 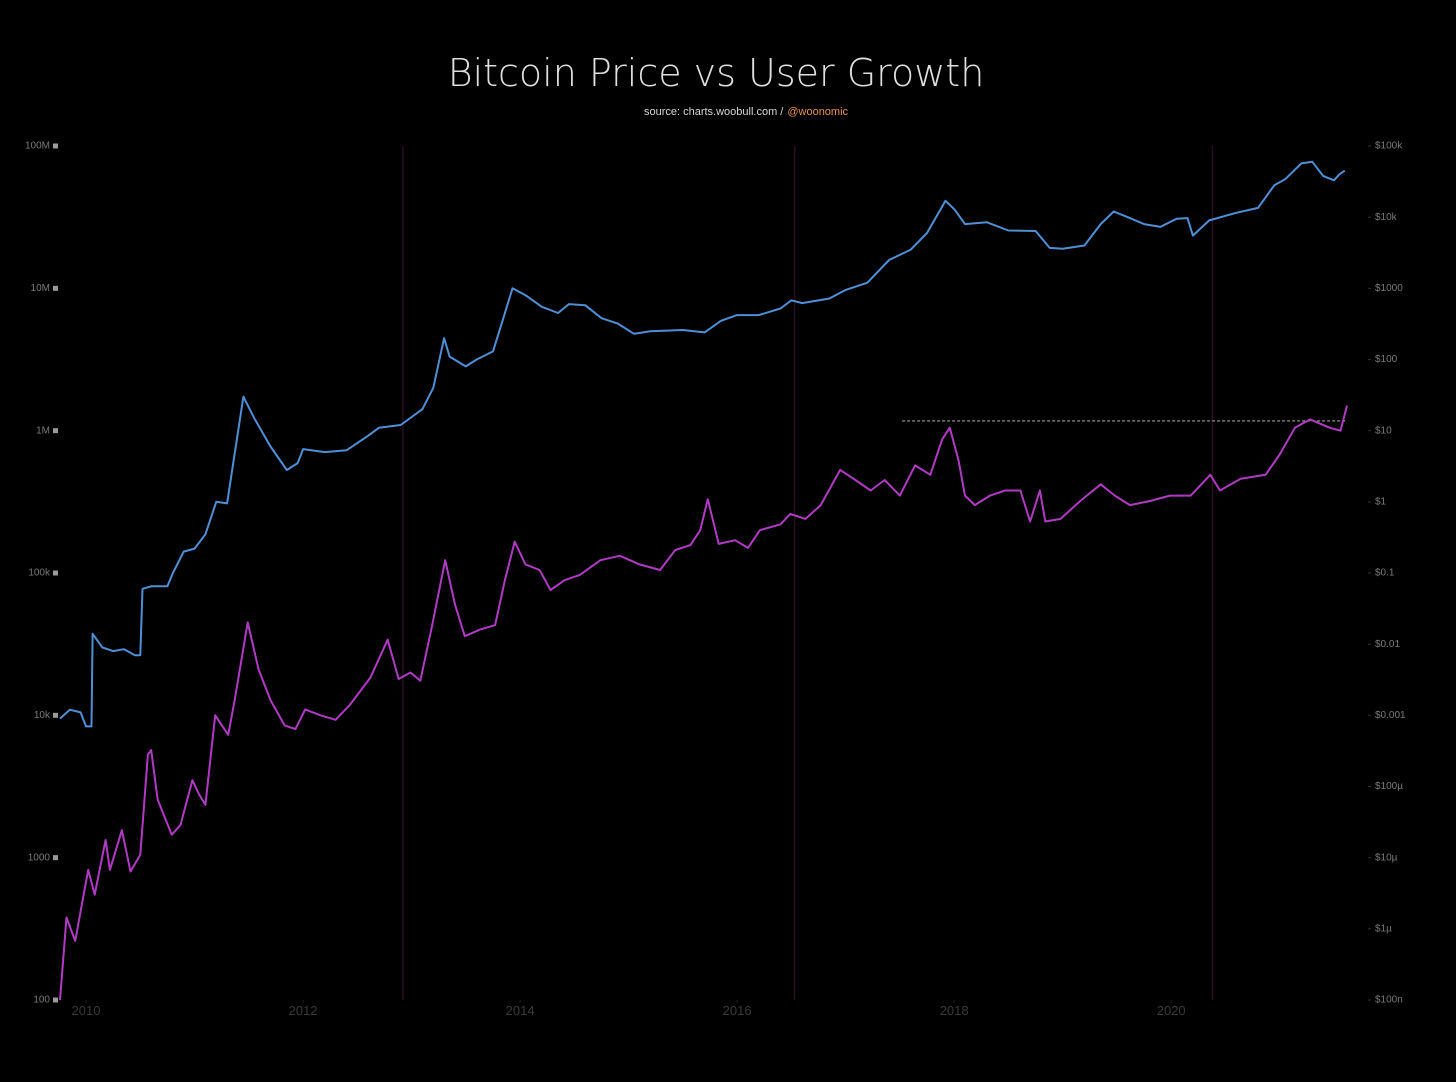 What do you see at coordinates (1385, 573) in the screenshot?
I see `y2-tick-label: $0.1` at bounding box center [1385, 573].